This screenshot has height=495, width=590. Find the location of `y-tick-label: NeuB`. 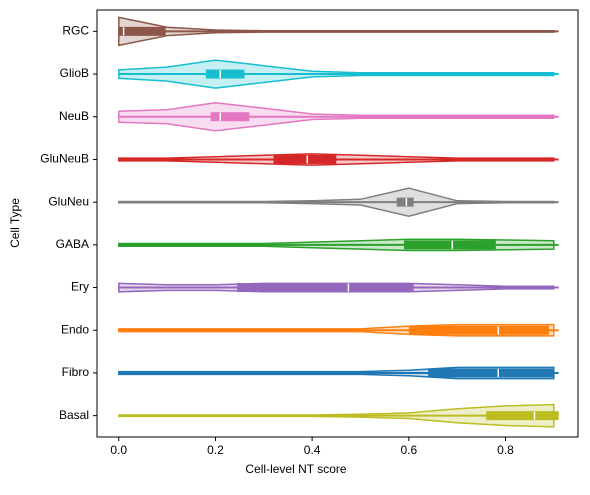

y-tick-label: NeuB is located at coordinates (74, 116).